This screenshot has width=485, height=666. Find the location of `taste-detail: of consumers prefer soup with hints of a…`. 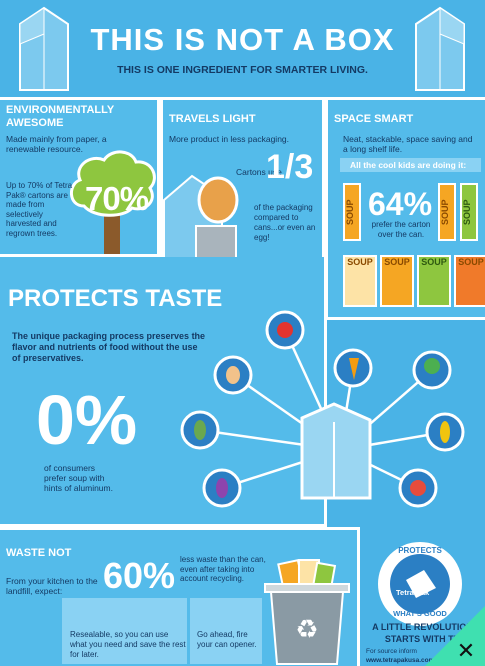

taste-detail: of consumers prefer soup with hints of a… is located at coordinates (78, 478).